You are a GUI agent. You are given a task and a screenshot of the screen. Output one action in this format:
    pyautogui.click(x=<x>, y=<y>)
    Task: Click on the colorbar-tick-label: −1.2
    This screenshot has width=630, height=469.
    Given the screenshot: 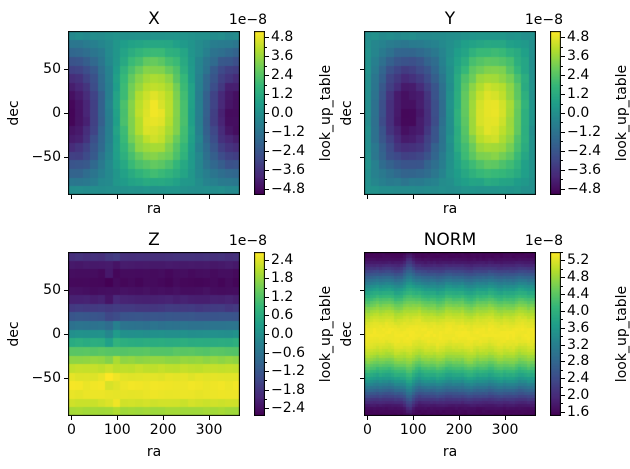 What is the action you would take?
    pyautogui.click(x=584, y=131)
    